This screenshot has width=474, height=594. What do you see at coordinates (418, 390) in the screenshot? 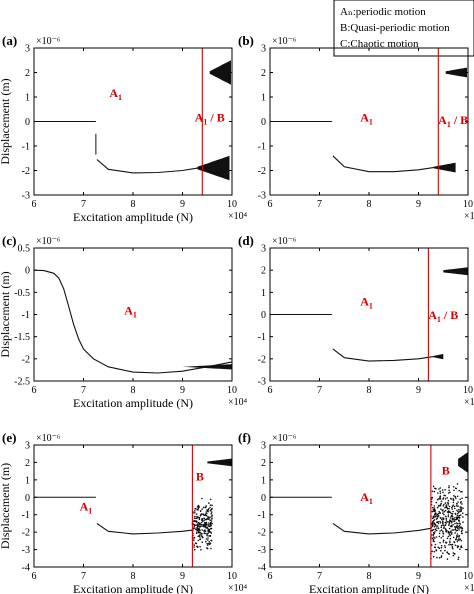
I see `x-tick-label: 9` at bounding box center [418, 390].